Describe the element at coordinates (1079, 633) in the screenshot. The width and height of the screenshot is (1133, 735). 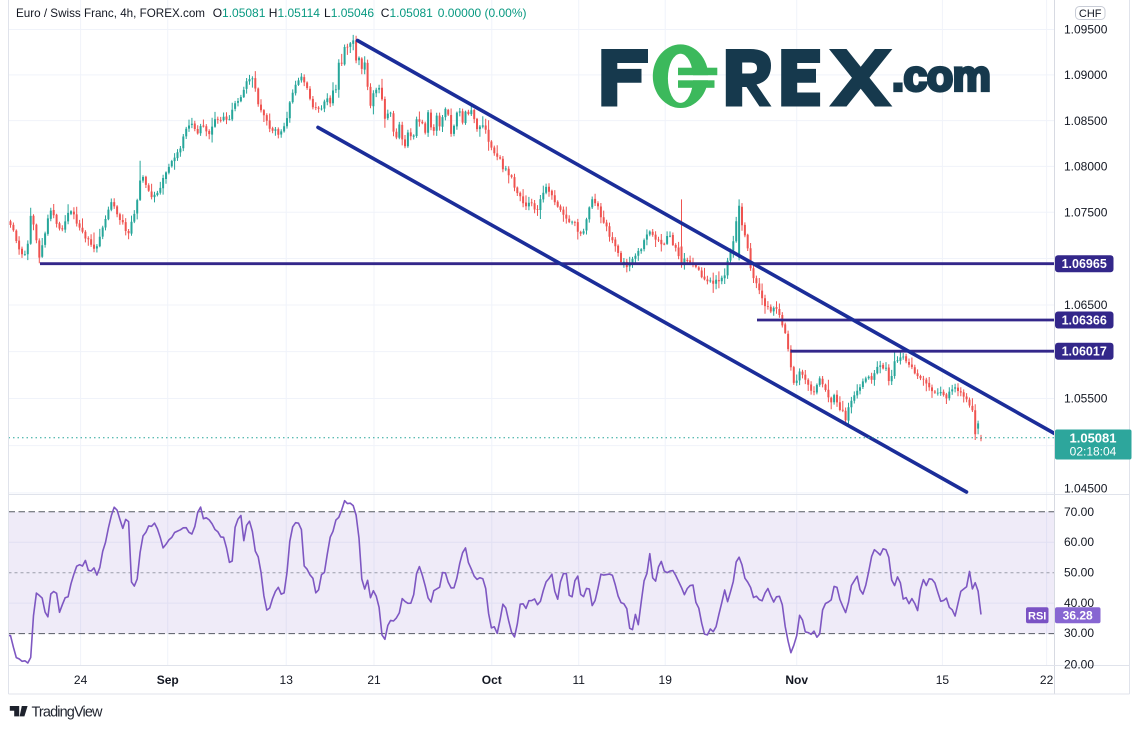
I see `svg-text: 30.00` at that location.